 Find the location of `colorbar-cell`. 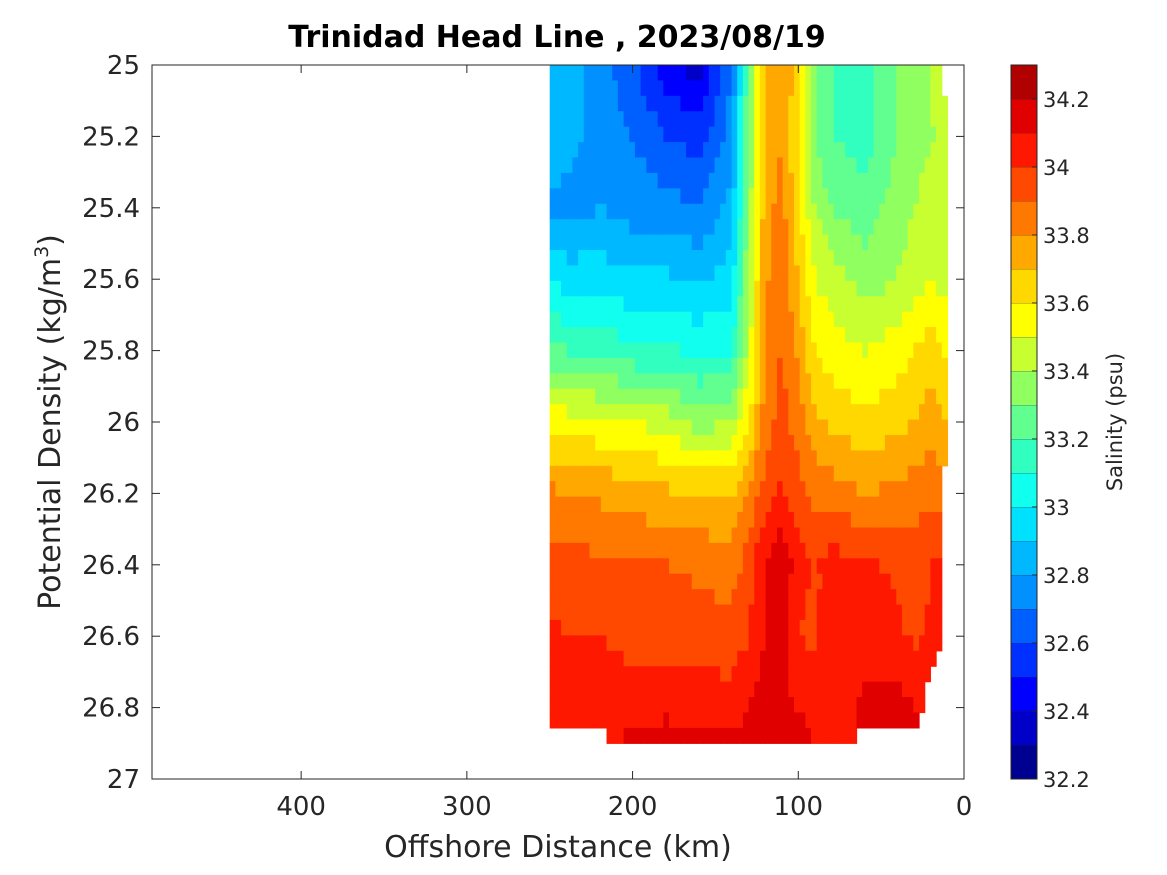

colorbar-cell is located at coordinates (1024, 320).